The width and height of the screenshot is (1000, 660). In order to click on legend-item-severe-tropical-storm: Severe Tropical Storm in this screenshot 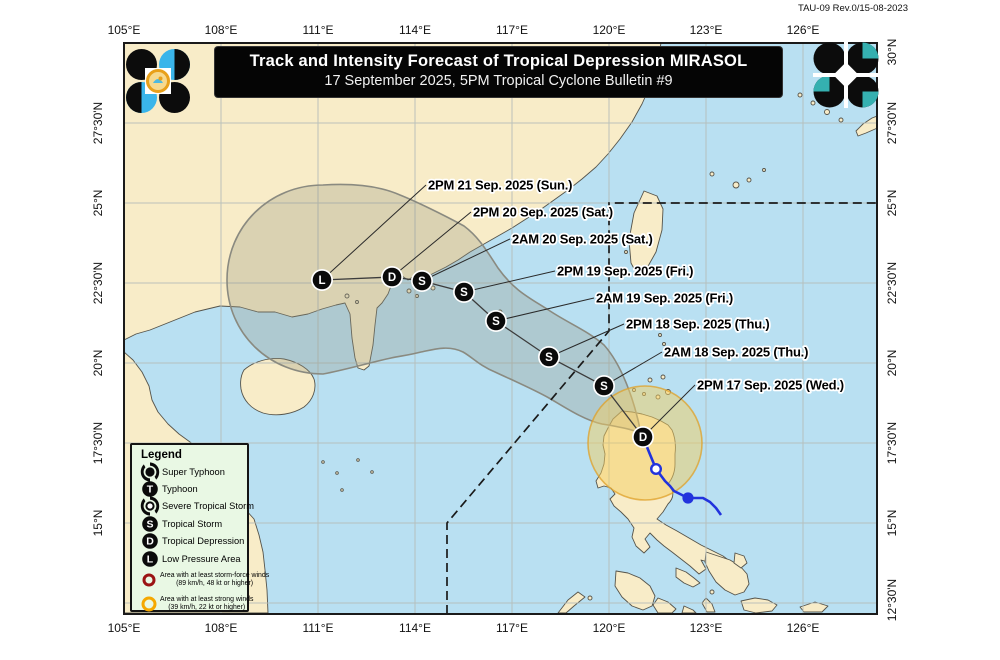, I will do `click(196, 506)`.